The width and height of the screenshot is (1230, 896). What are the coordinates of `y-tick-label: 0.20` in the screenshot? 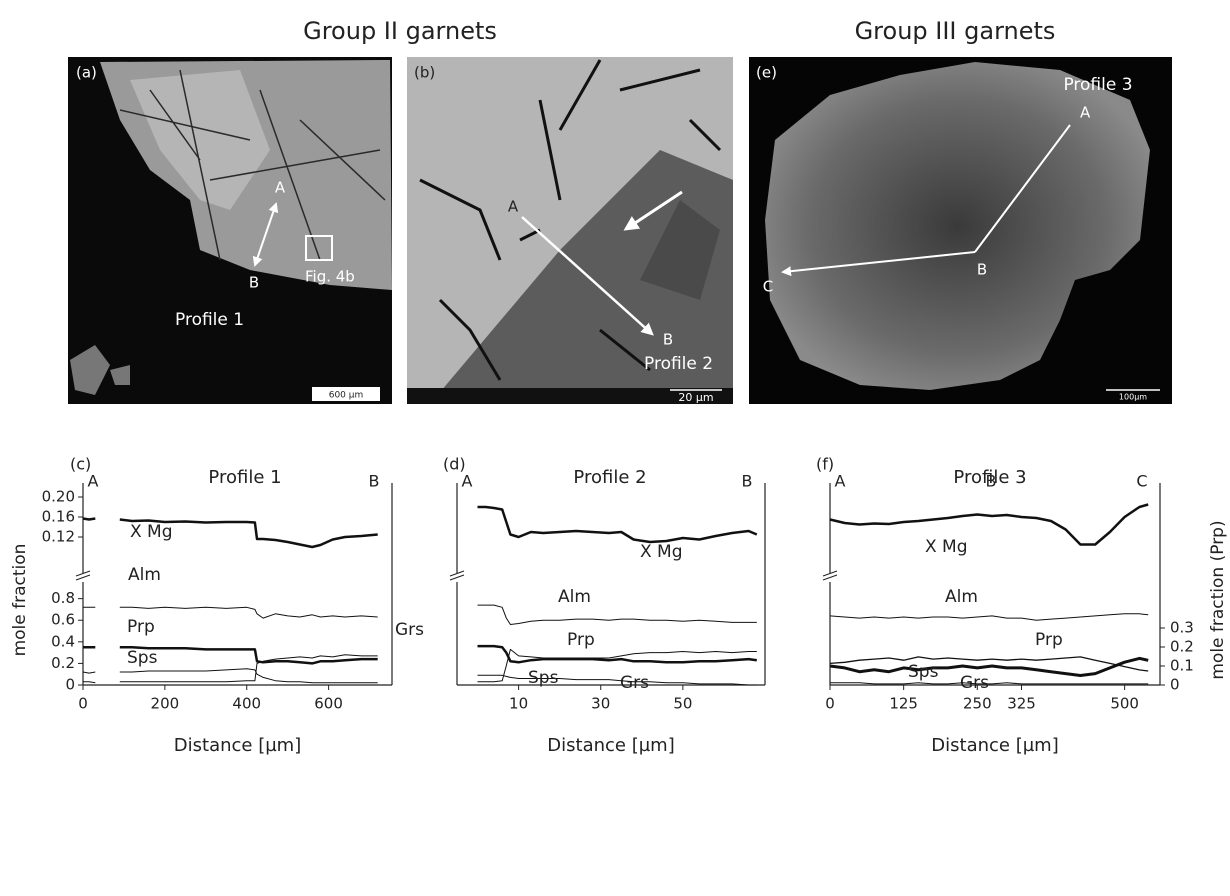 It's located at (58, 497).